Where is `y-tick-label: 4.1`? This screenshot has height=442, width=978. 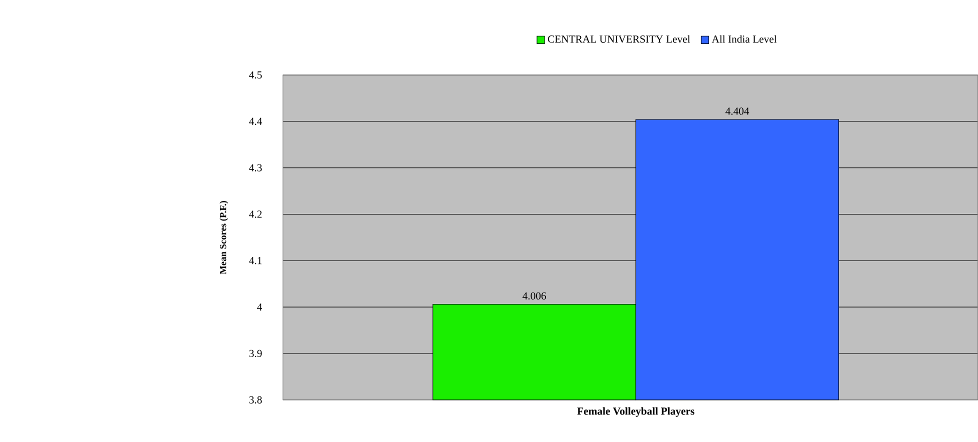 y-tick-label: 4.1 is located at coordinates (255, 260).